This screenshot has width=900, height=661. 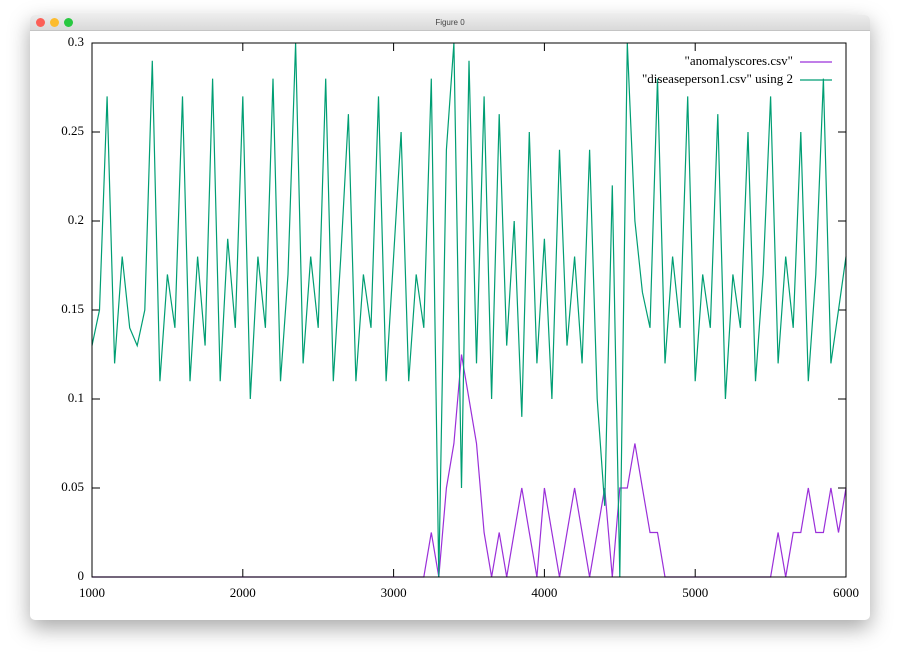 I want to click on x-tick-label: 5000, so click(x=695, y=592).